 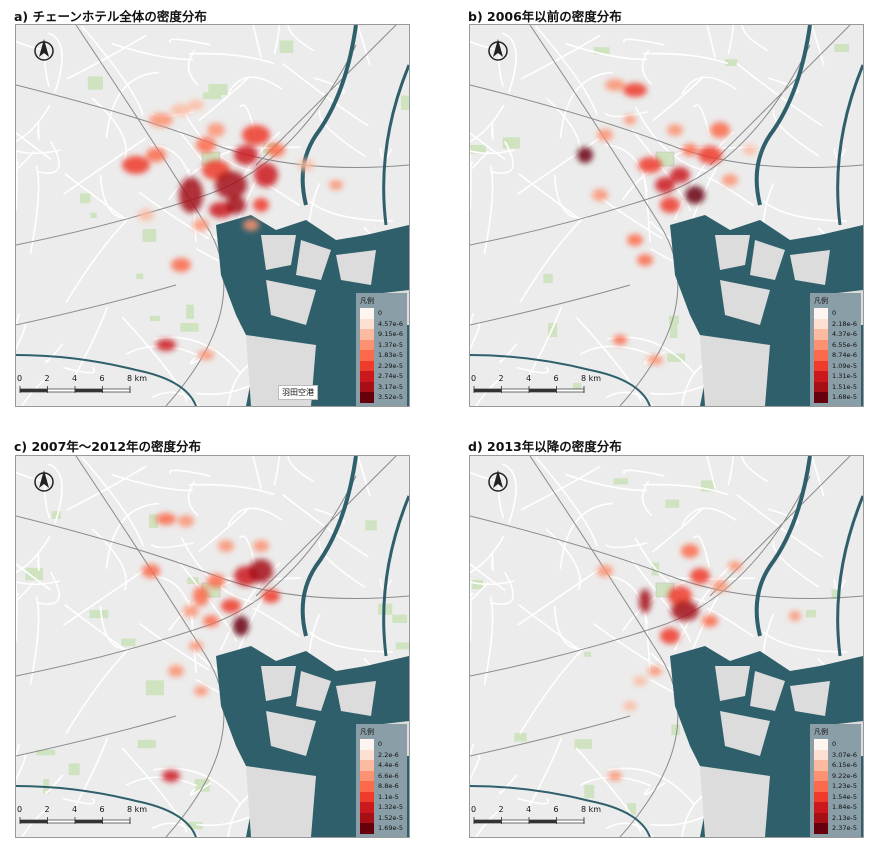 I want to click on legend-label: 6.6e-6, so click(x=388, y=775).